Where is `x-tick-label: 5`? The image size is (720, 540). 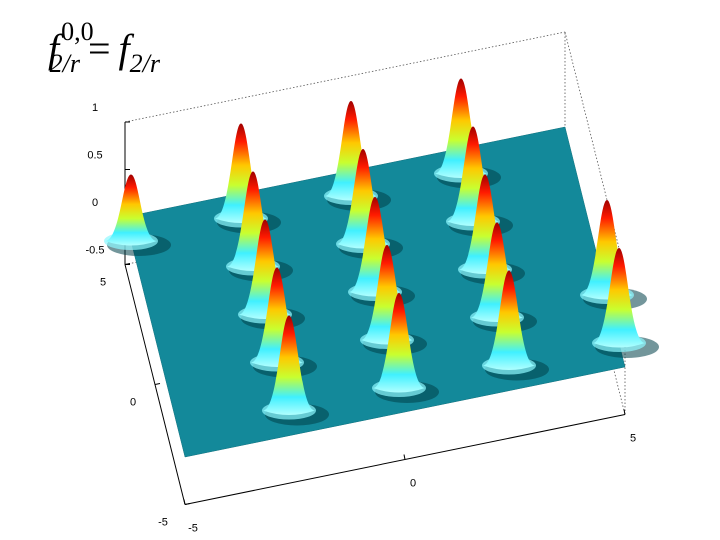
x-tick-label: 5 is located at coordinates (633, 438).